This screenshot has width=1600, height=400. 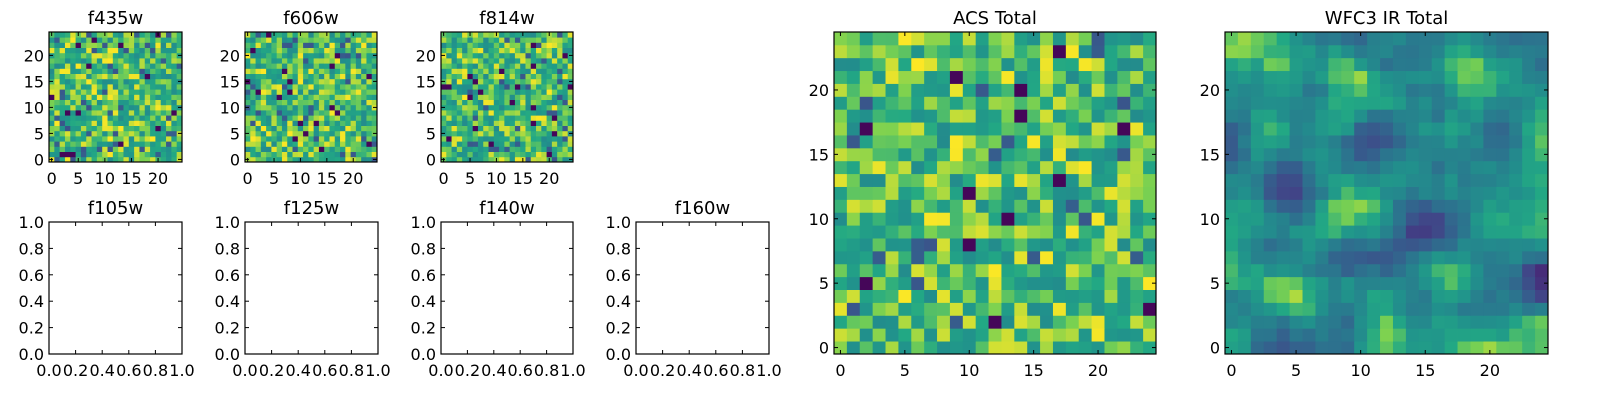 I want to click on axes-frame, so click(x=311, y=97).